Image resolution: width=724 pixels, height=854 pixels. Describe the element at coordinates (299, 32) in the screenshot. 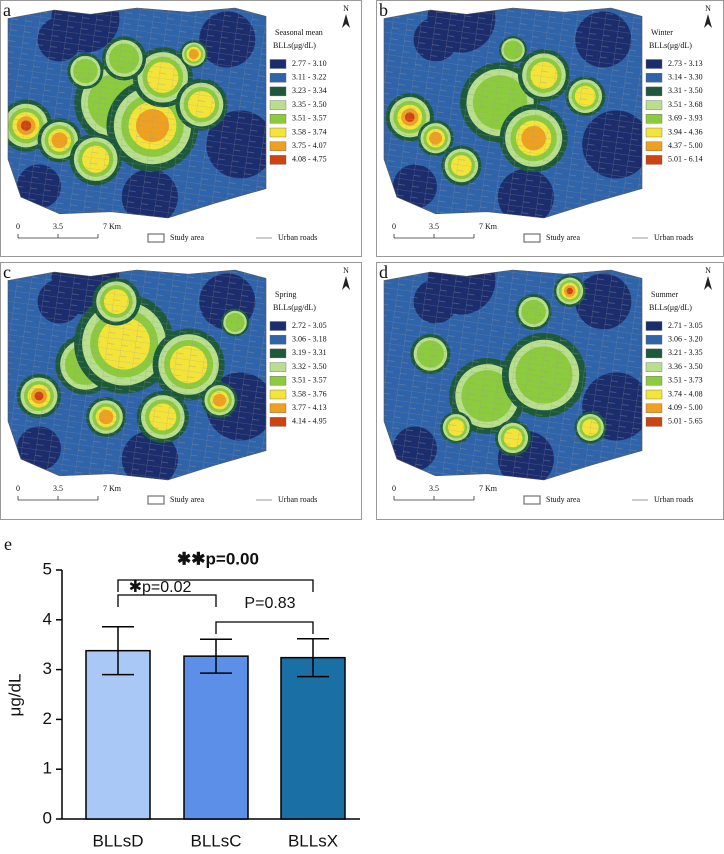

I see `legend-title: Seasonal mean` at that location.